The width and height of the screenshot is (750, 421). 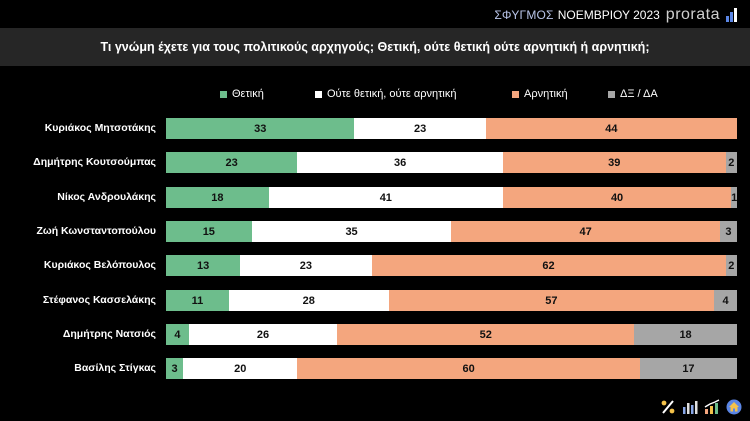 I want to click on data-label: 52, so click(x=485, y=334).